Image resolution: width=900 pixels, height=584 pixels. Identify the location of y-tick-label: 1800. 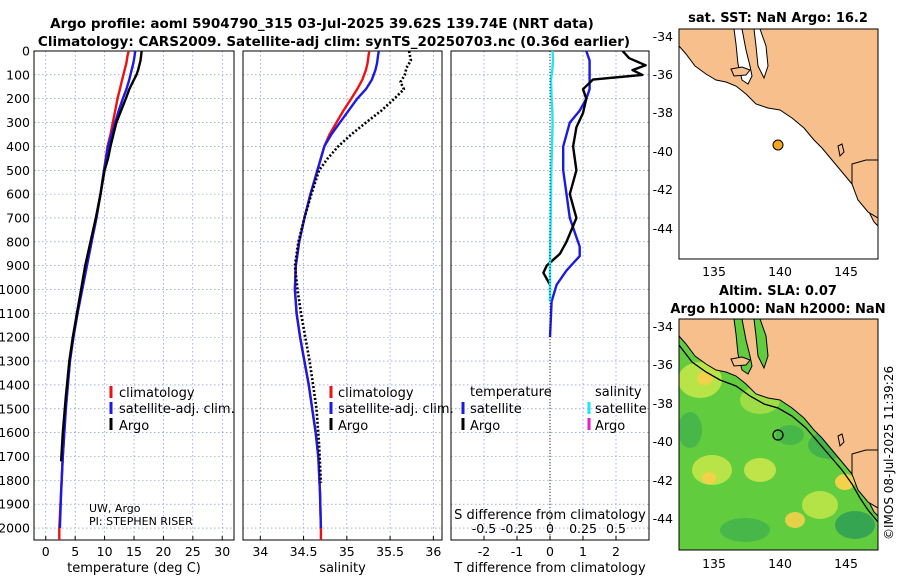
(15, 480).